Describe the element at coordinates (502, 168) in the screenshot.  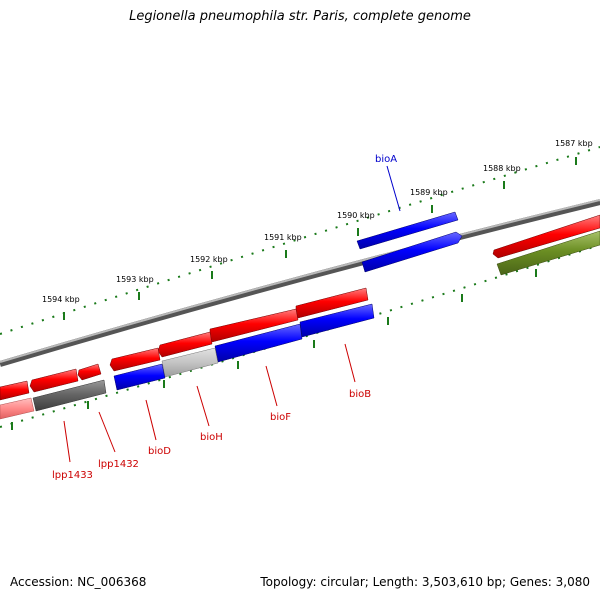
I see `tick-label-1588: 1588 kbp` at that location.